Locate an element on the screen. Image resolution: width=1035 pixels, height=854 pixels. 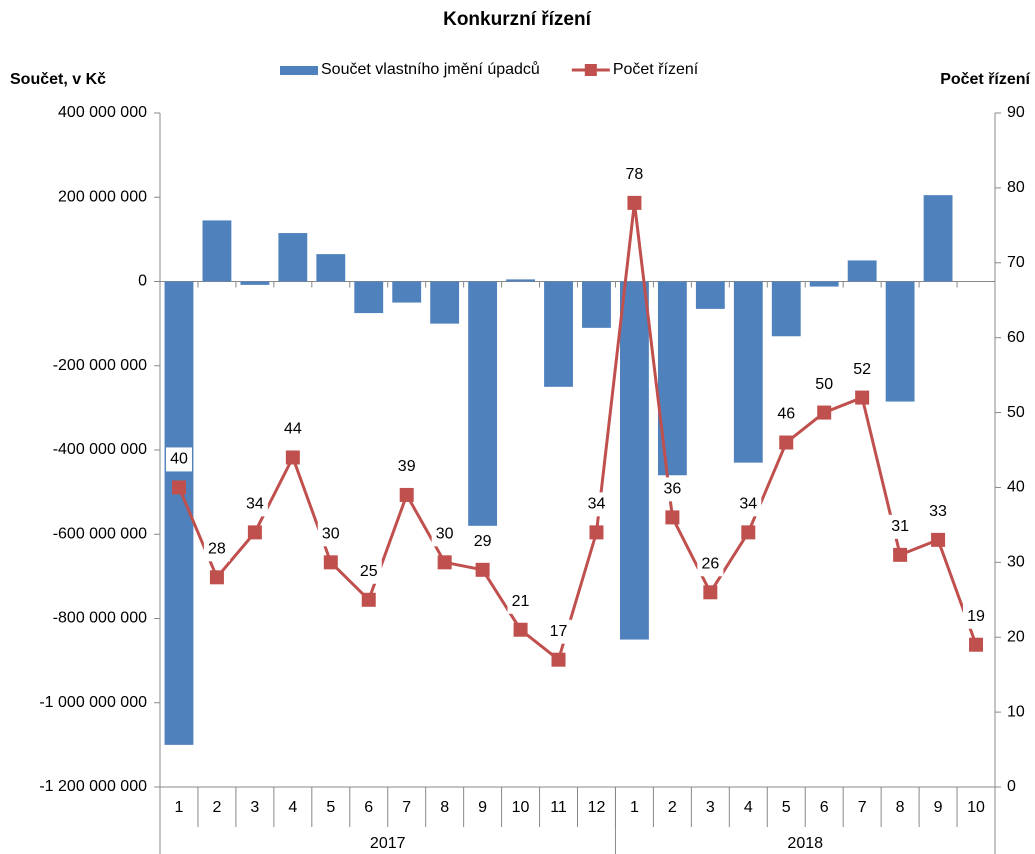
y-tick-label: -1 200 000 000 is located at coordinates (93, 786).